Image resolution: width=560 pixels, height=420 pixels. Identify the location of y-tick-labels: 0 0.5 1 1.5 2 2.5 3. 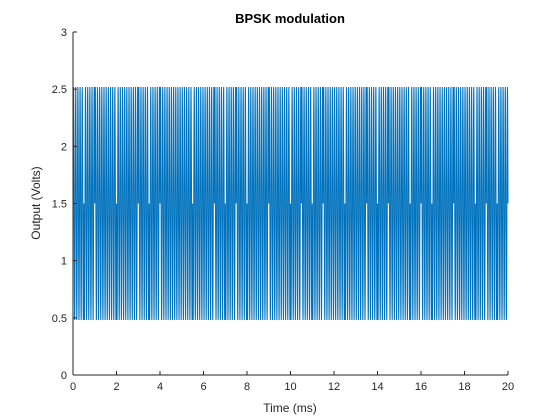
(59, 204).